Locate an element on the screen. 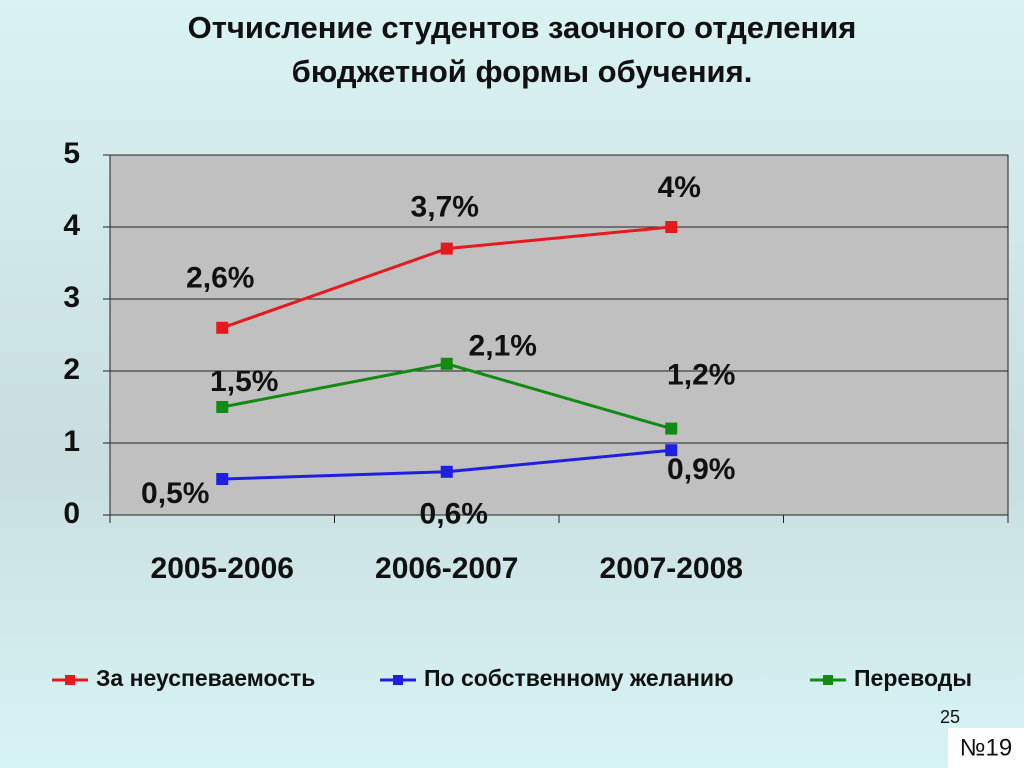 This screenshot has height=768, width=1024. data-label: 4% is located at coordinates (679, 187).